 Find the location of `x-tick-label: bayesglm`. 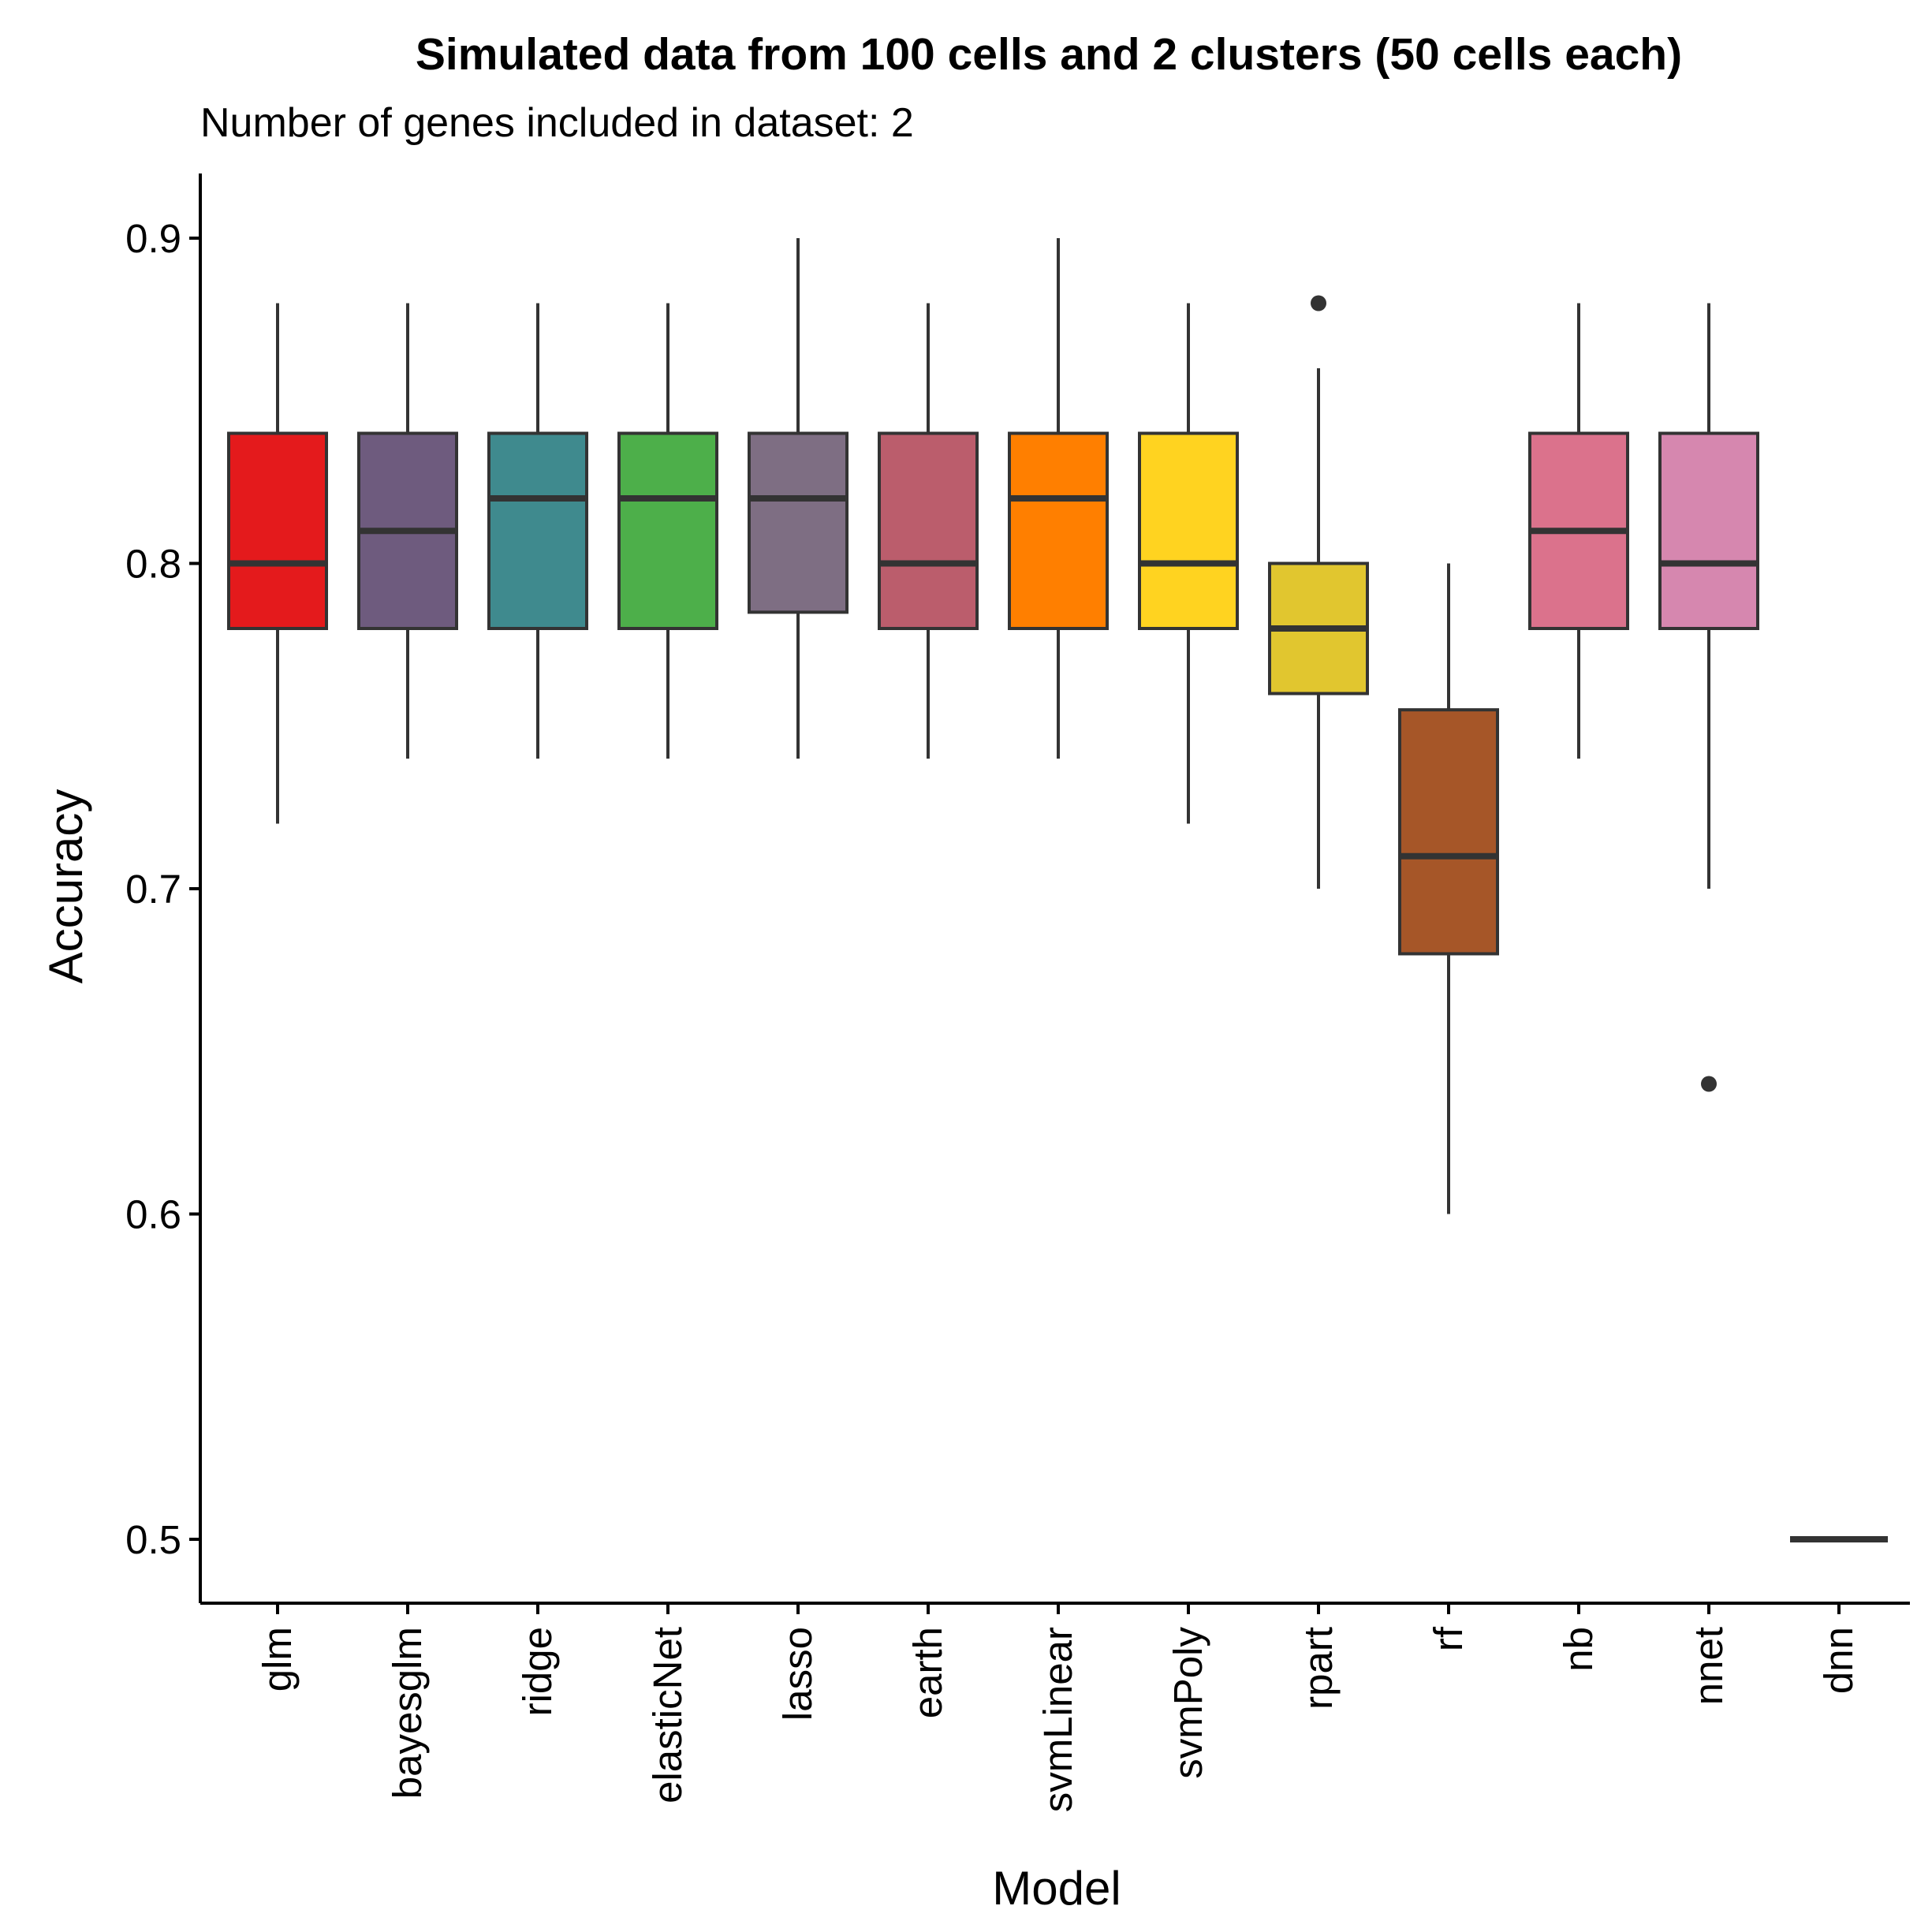

x-tick-label: bayesglm is located at coordinates (408, 1713).